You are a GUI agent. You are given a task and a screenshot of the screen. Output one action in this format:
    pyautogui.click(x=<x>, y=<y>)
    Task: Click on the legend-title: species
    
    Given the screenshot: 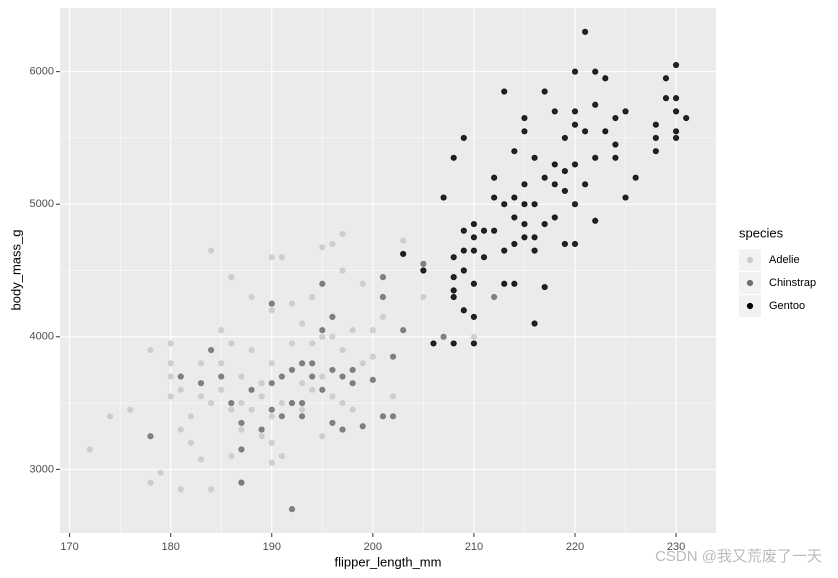 What is the action you would take?
    pyautogui.click(x=761, y=232)
    